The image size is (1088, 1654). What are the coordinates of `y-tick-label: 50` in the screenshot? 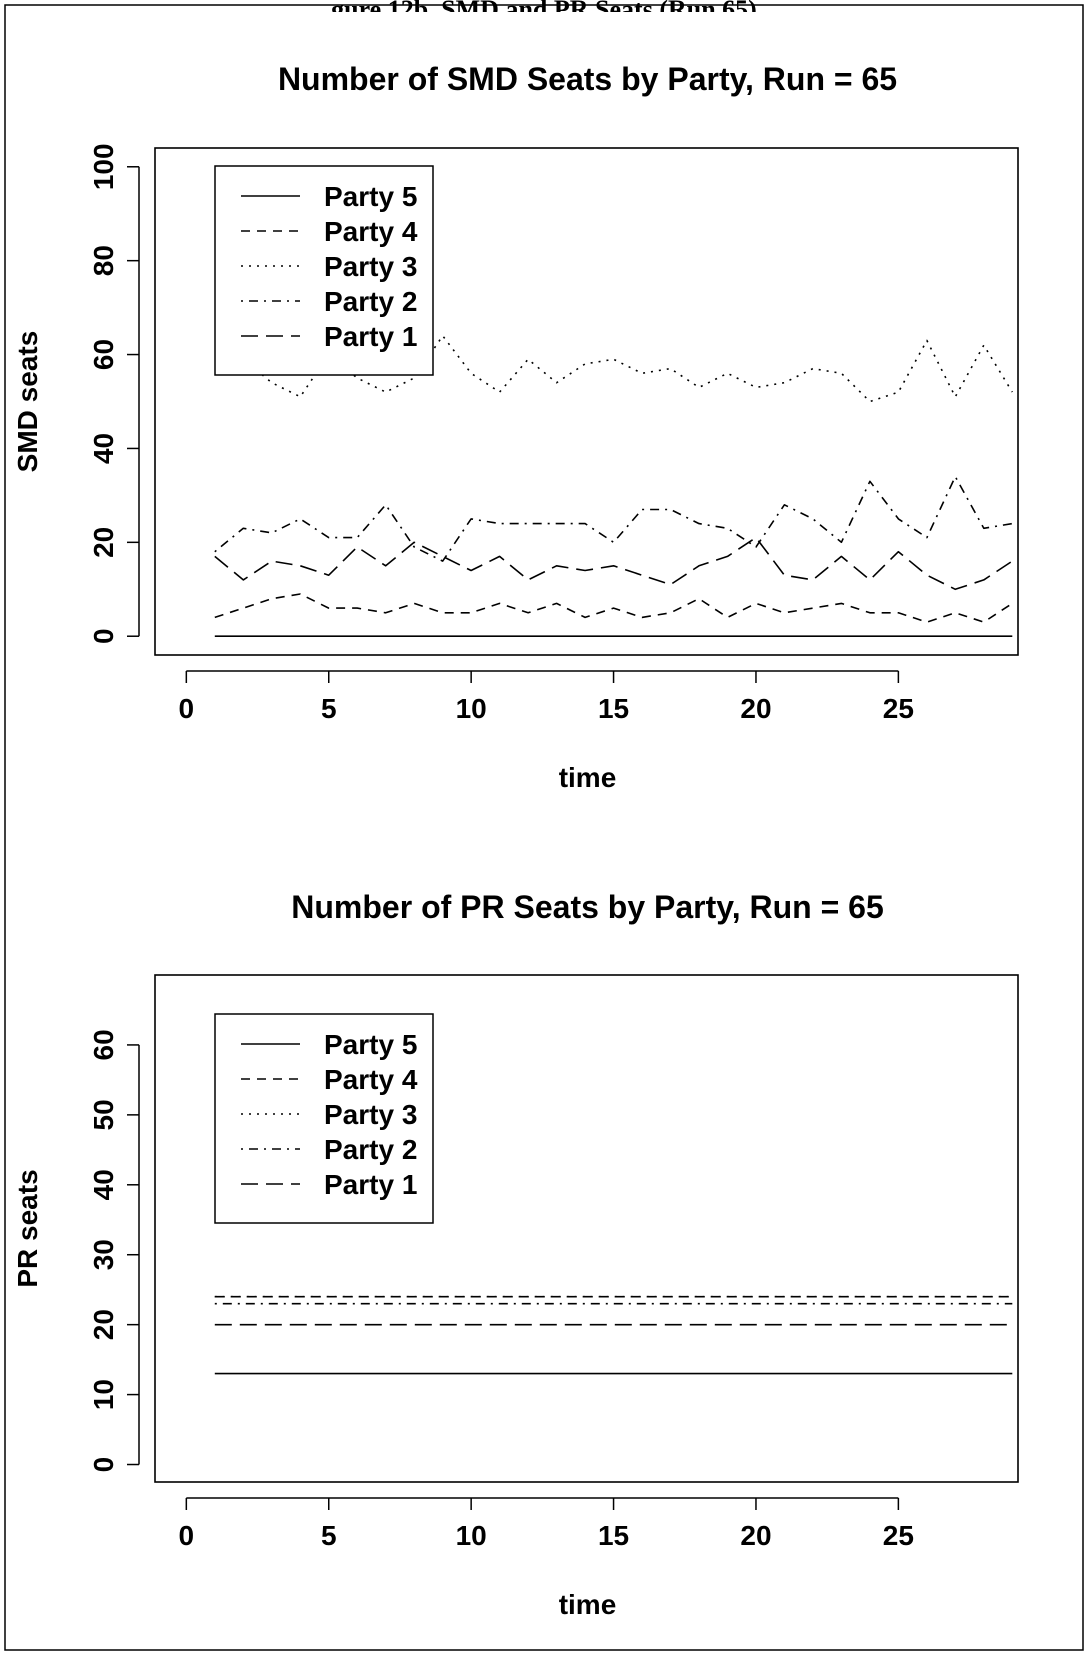 It's located at (103, 1114).